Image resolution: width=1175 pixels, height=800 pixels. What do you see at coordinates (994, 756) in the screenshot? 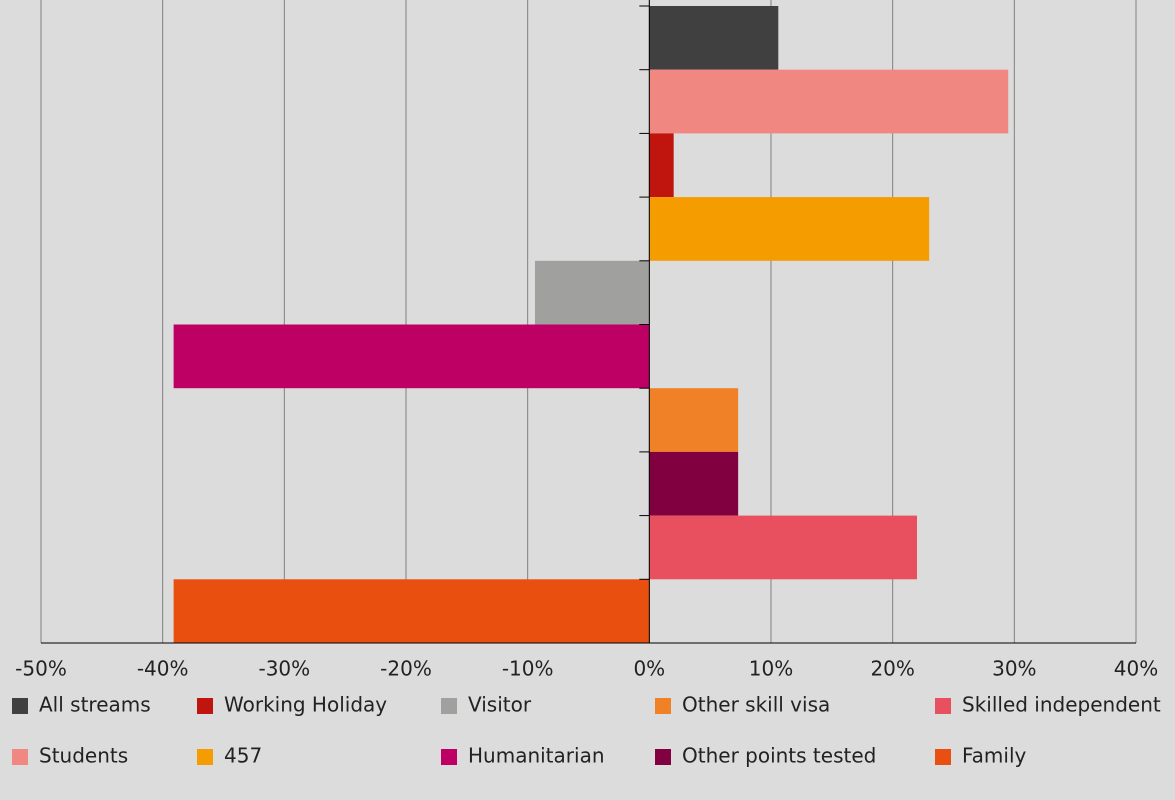
I see `legend-label: Family` at bounding box center [994, 756].